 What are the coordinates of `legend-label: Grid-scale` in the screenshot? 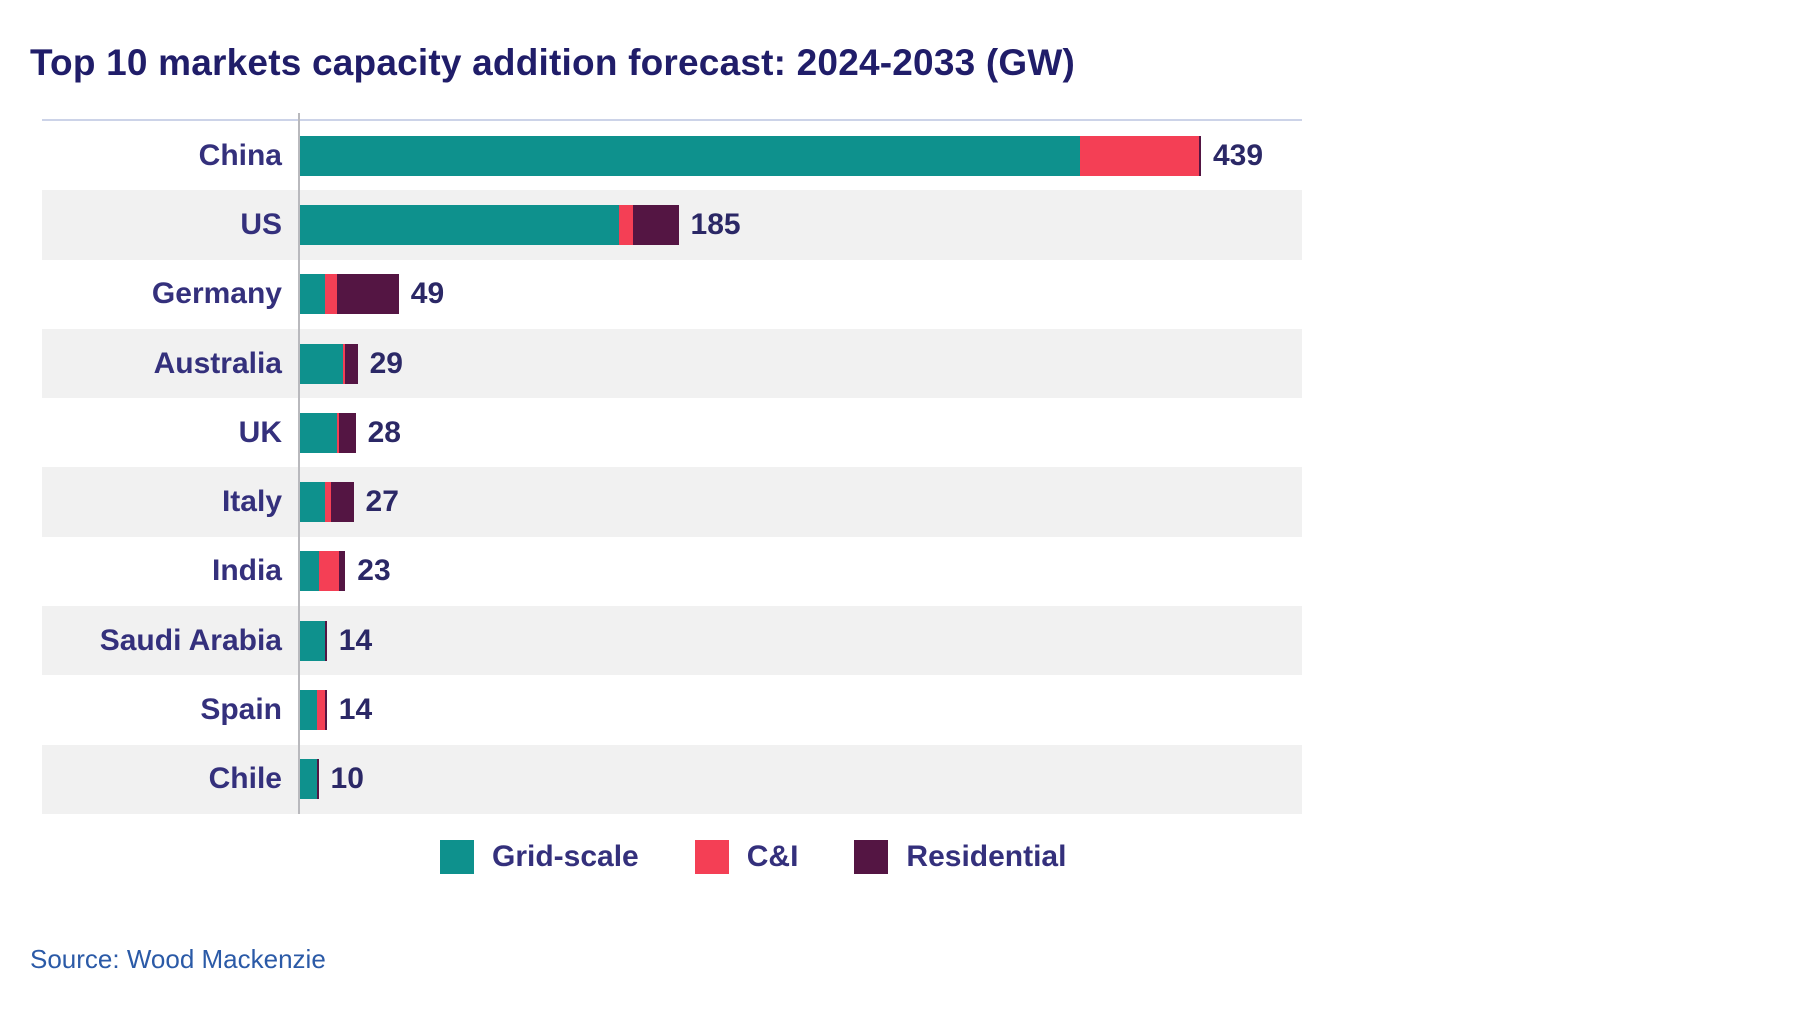 It's located at (565, 856).